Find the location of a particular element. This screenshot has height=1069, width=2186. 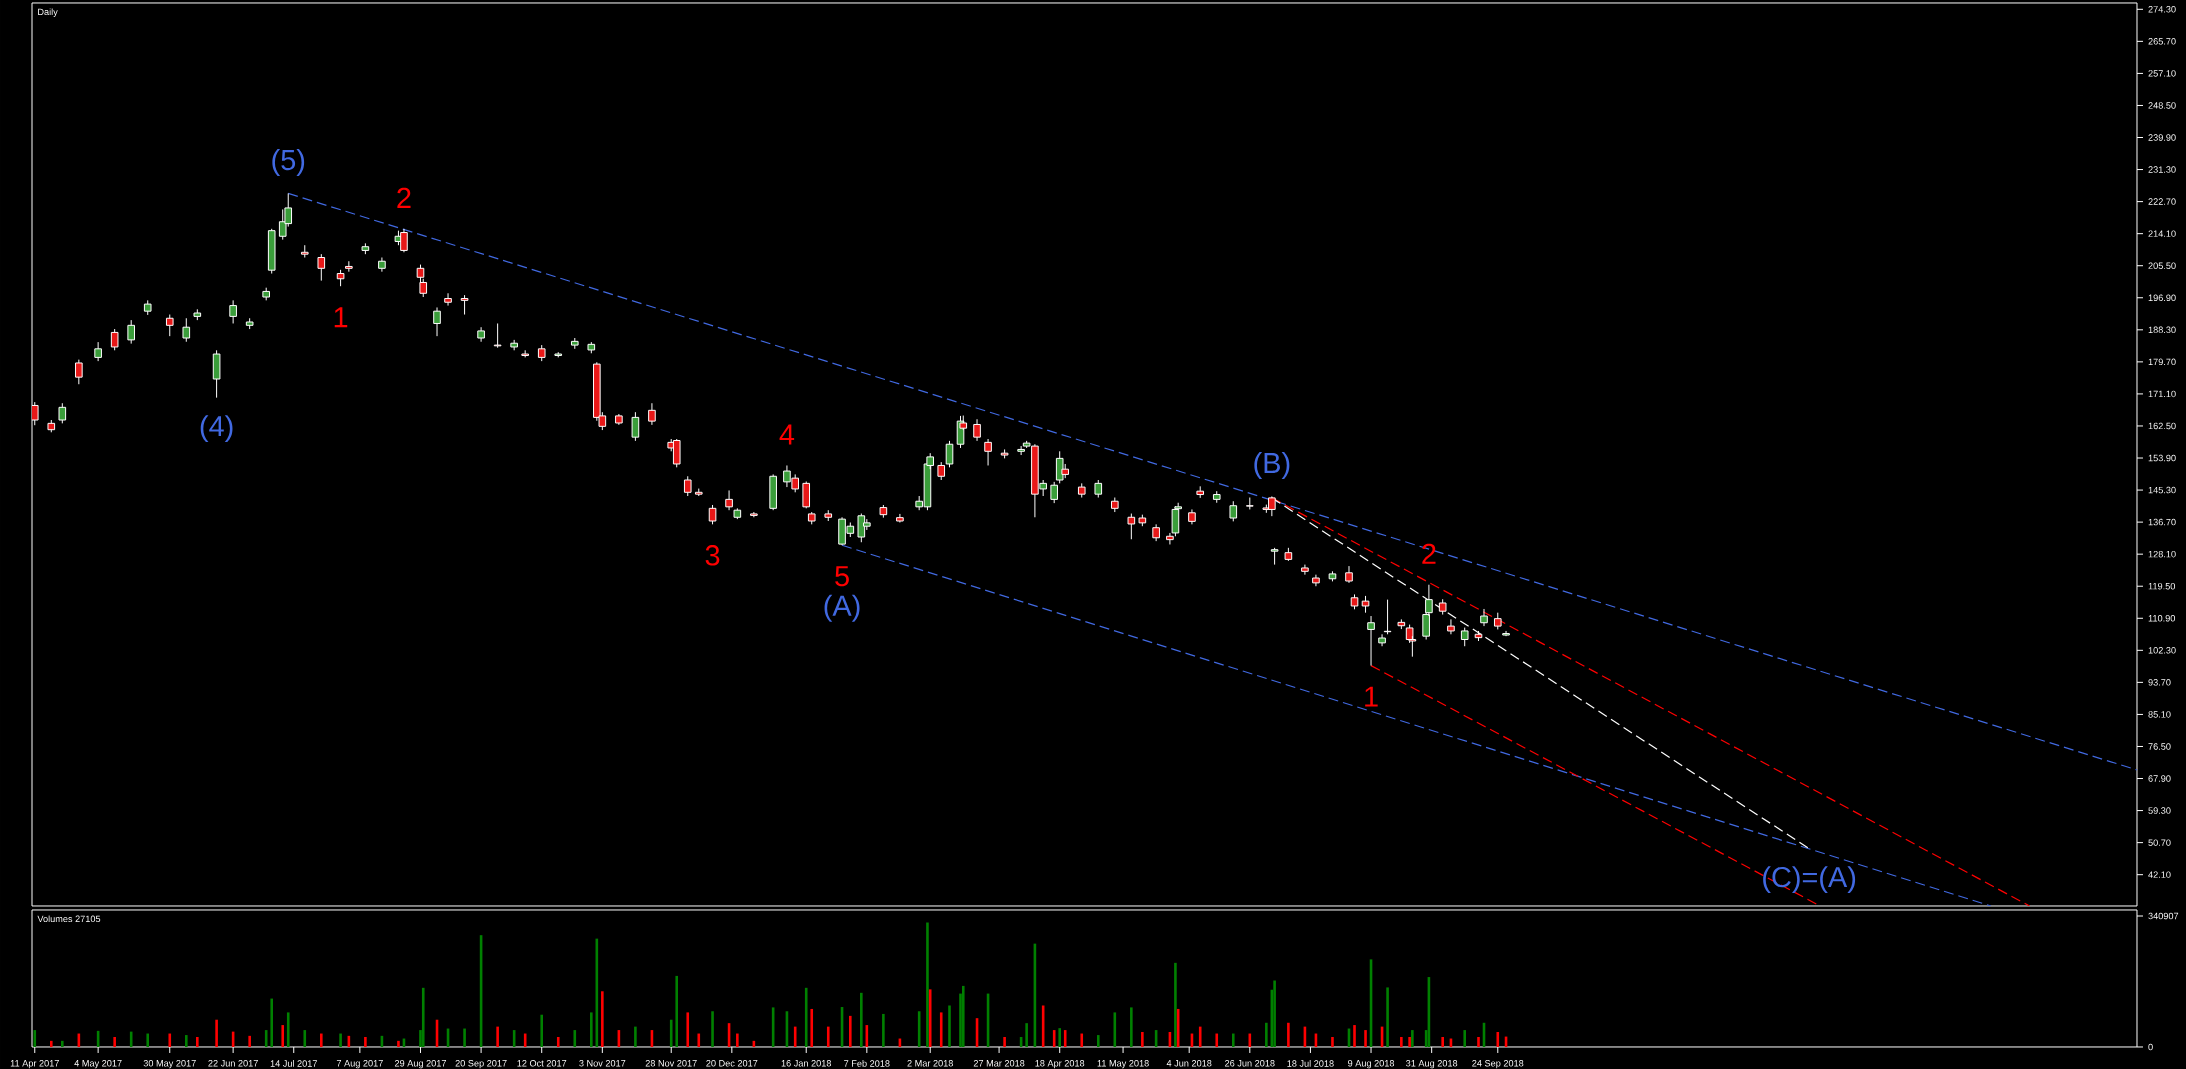

annotation: 4 is located at coordinates (787, 434).